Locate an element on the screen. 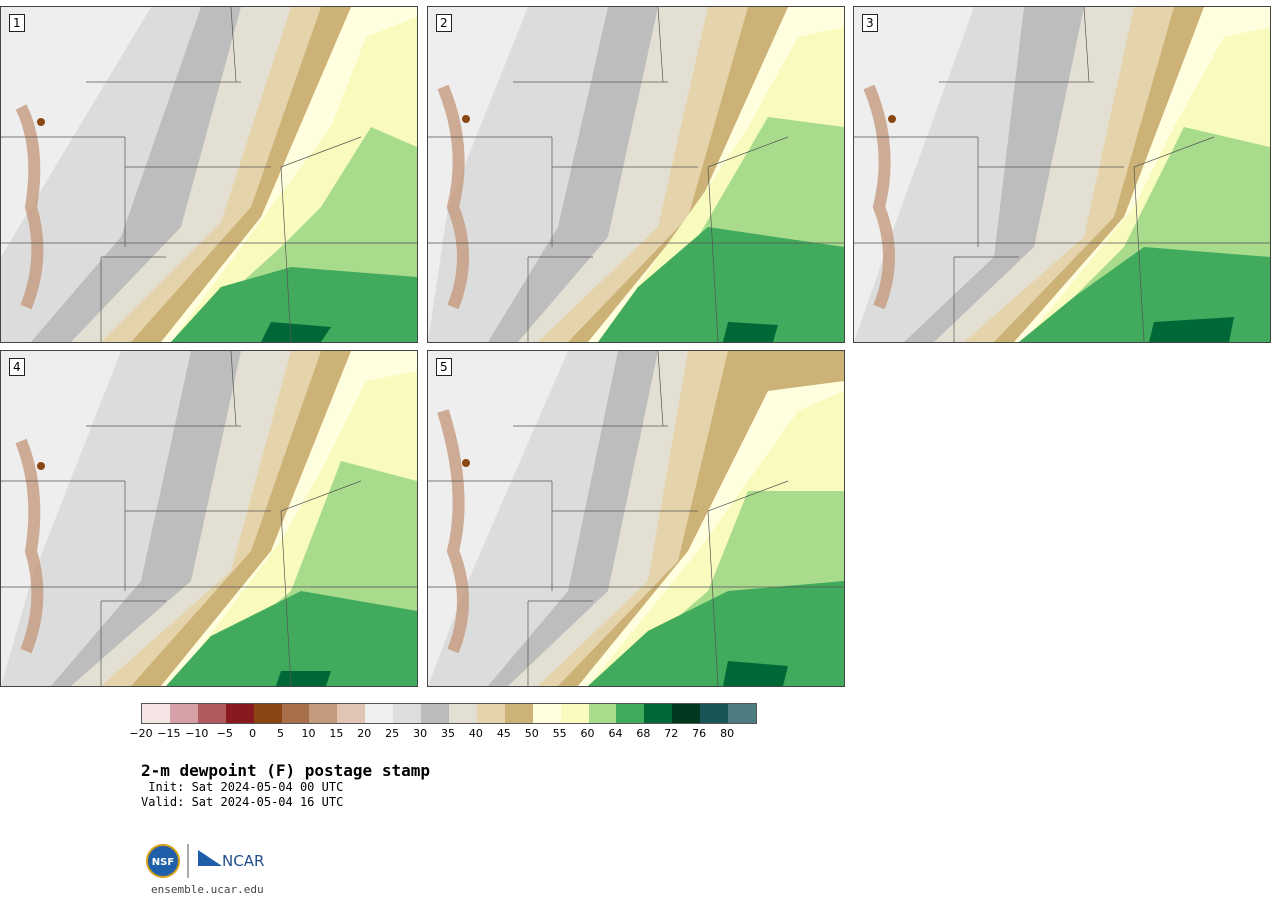 The width and height of the screenshot is (1280, 901). colorbar-tick-label: 80 is located at coordinates (727, 733).